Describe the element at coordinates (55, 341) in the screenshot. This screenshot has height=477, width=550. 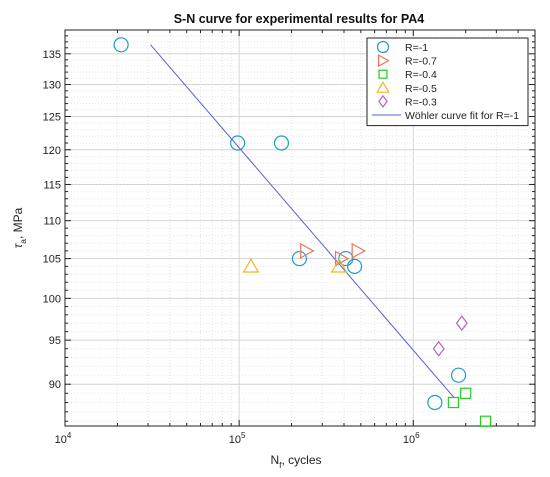
I see `y-tick-label: 95` at that location.